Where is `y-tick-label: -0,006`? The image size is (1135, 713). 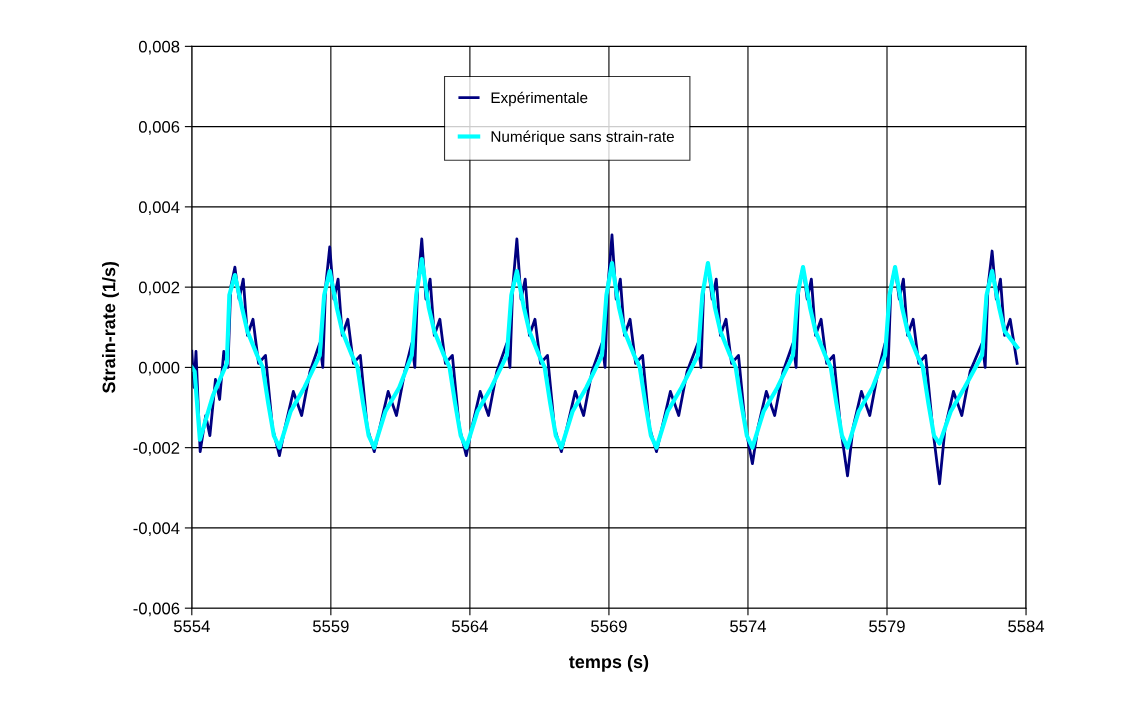 y-tick-label: -0,006 is located at coordinates (156, 609).